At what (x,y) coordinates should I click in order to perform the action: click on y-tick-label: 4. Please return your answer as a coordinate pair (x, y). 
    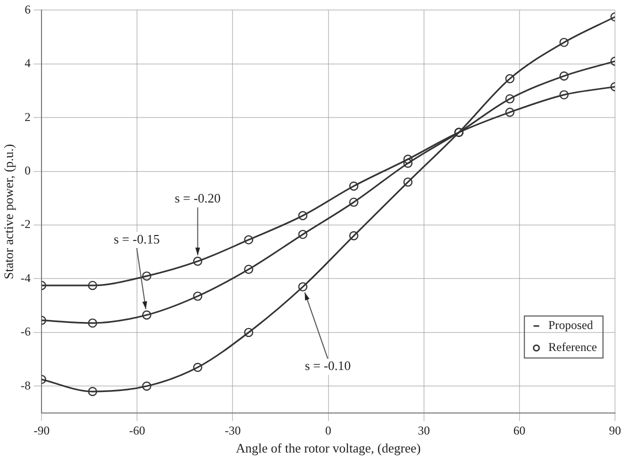
    Looking at the image, I should click on (27, 63).